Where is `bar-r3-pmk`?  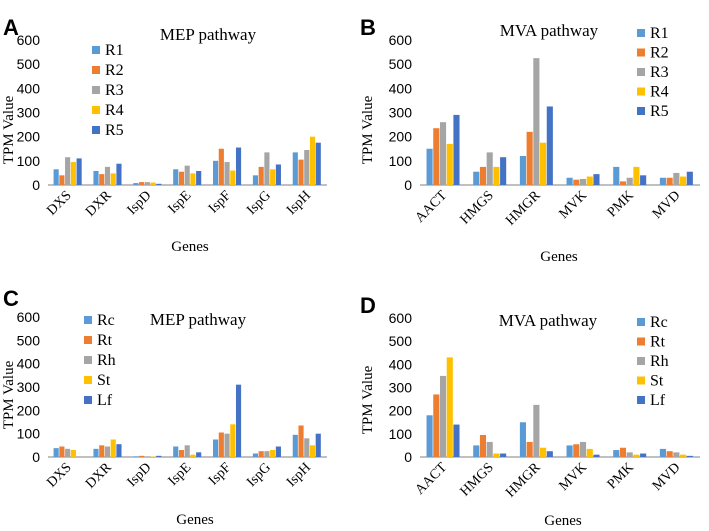 bar-r3-pmk is located at coordinates (629, 181).